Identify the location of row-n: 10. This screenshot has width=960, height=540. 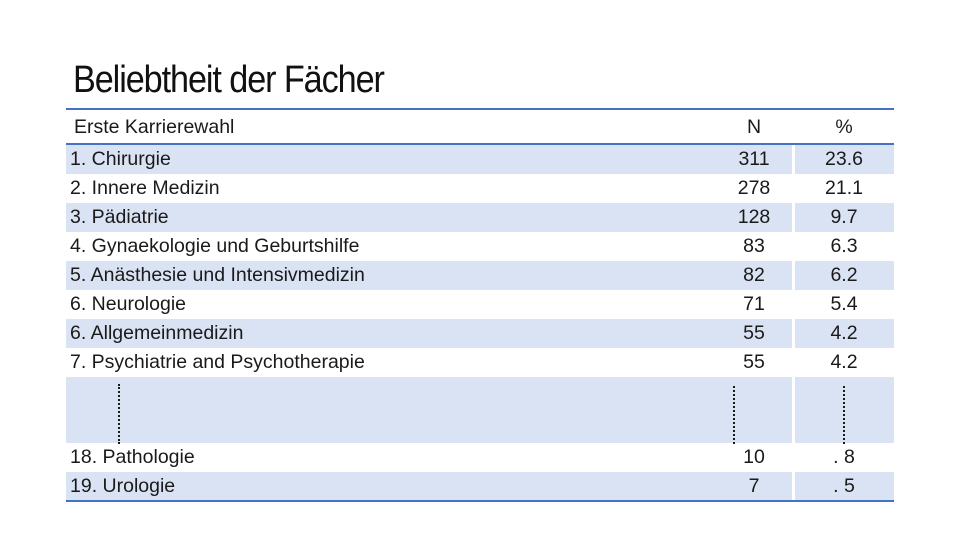
(754, 457).